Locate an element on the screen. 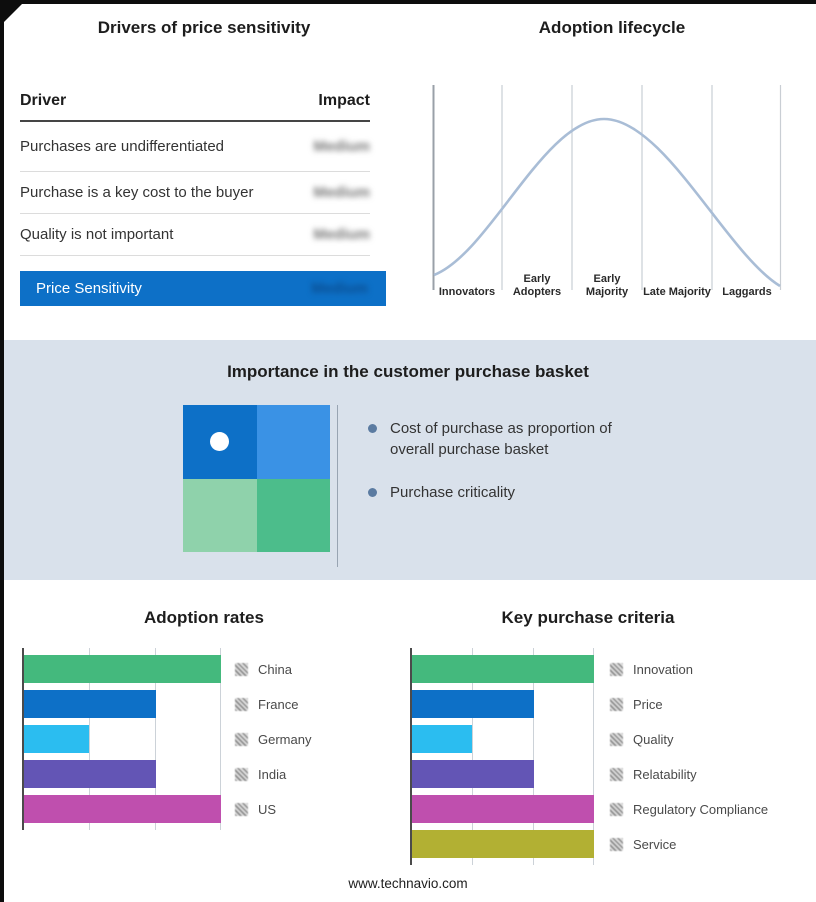 This screenshot has height=902, width=816. legend-item-price: Price is located at coordinates (689, 704).